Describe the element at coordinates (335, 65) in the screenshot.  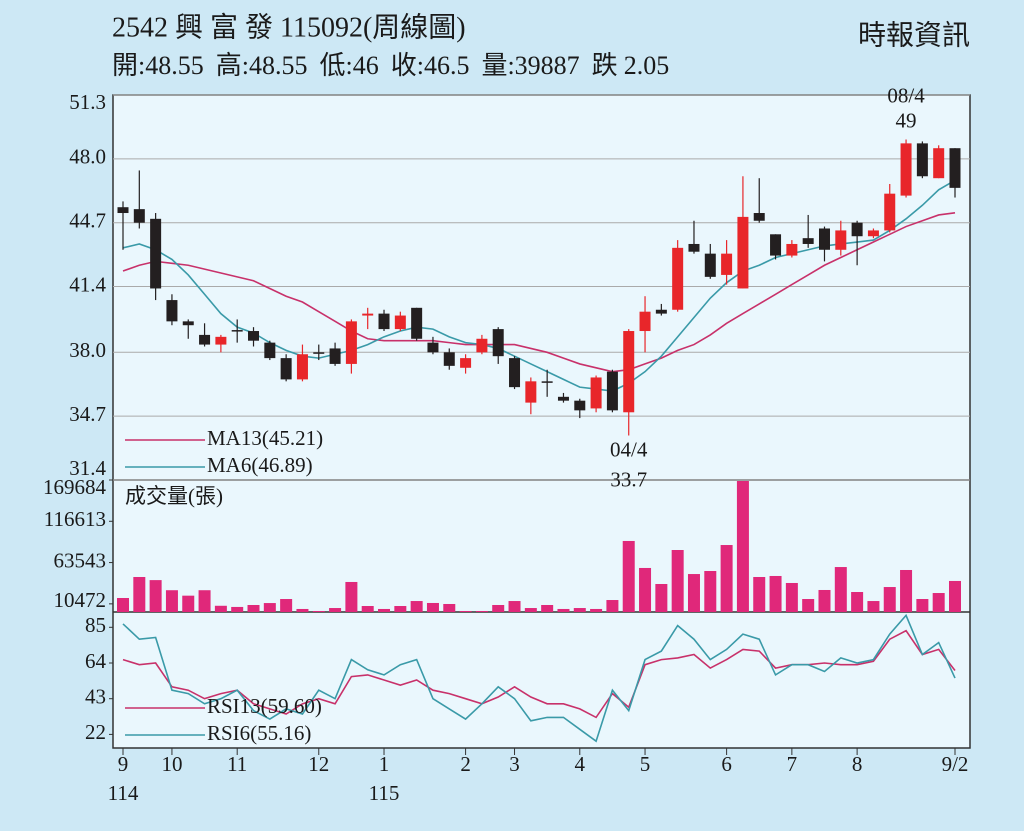
I see `summary-label: 低:` at that location.